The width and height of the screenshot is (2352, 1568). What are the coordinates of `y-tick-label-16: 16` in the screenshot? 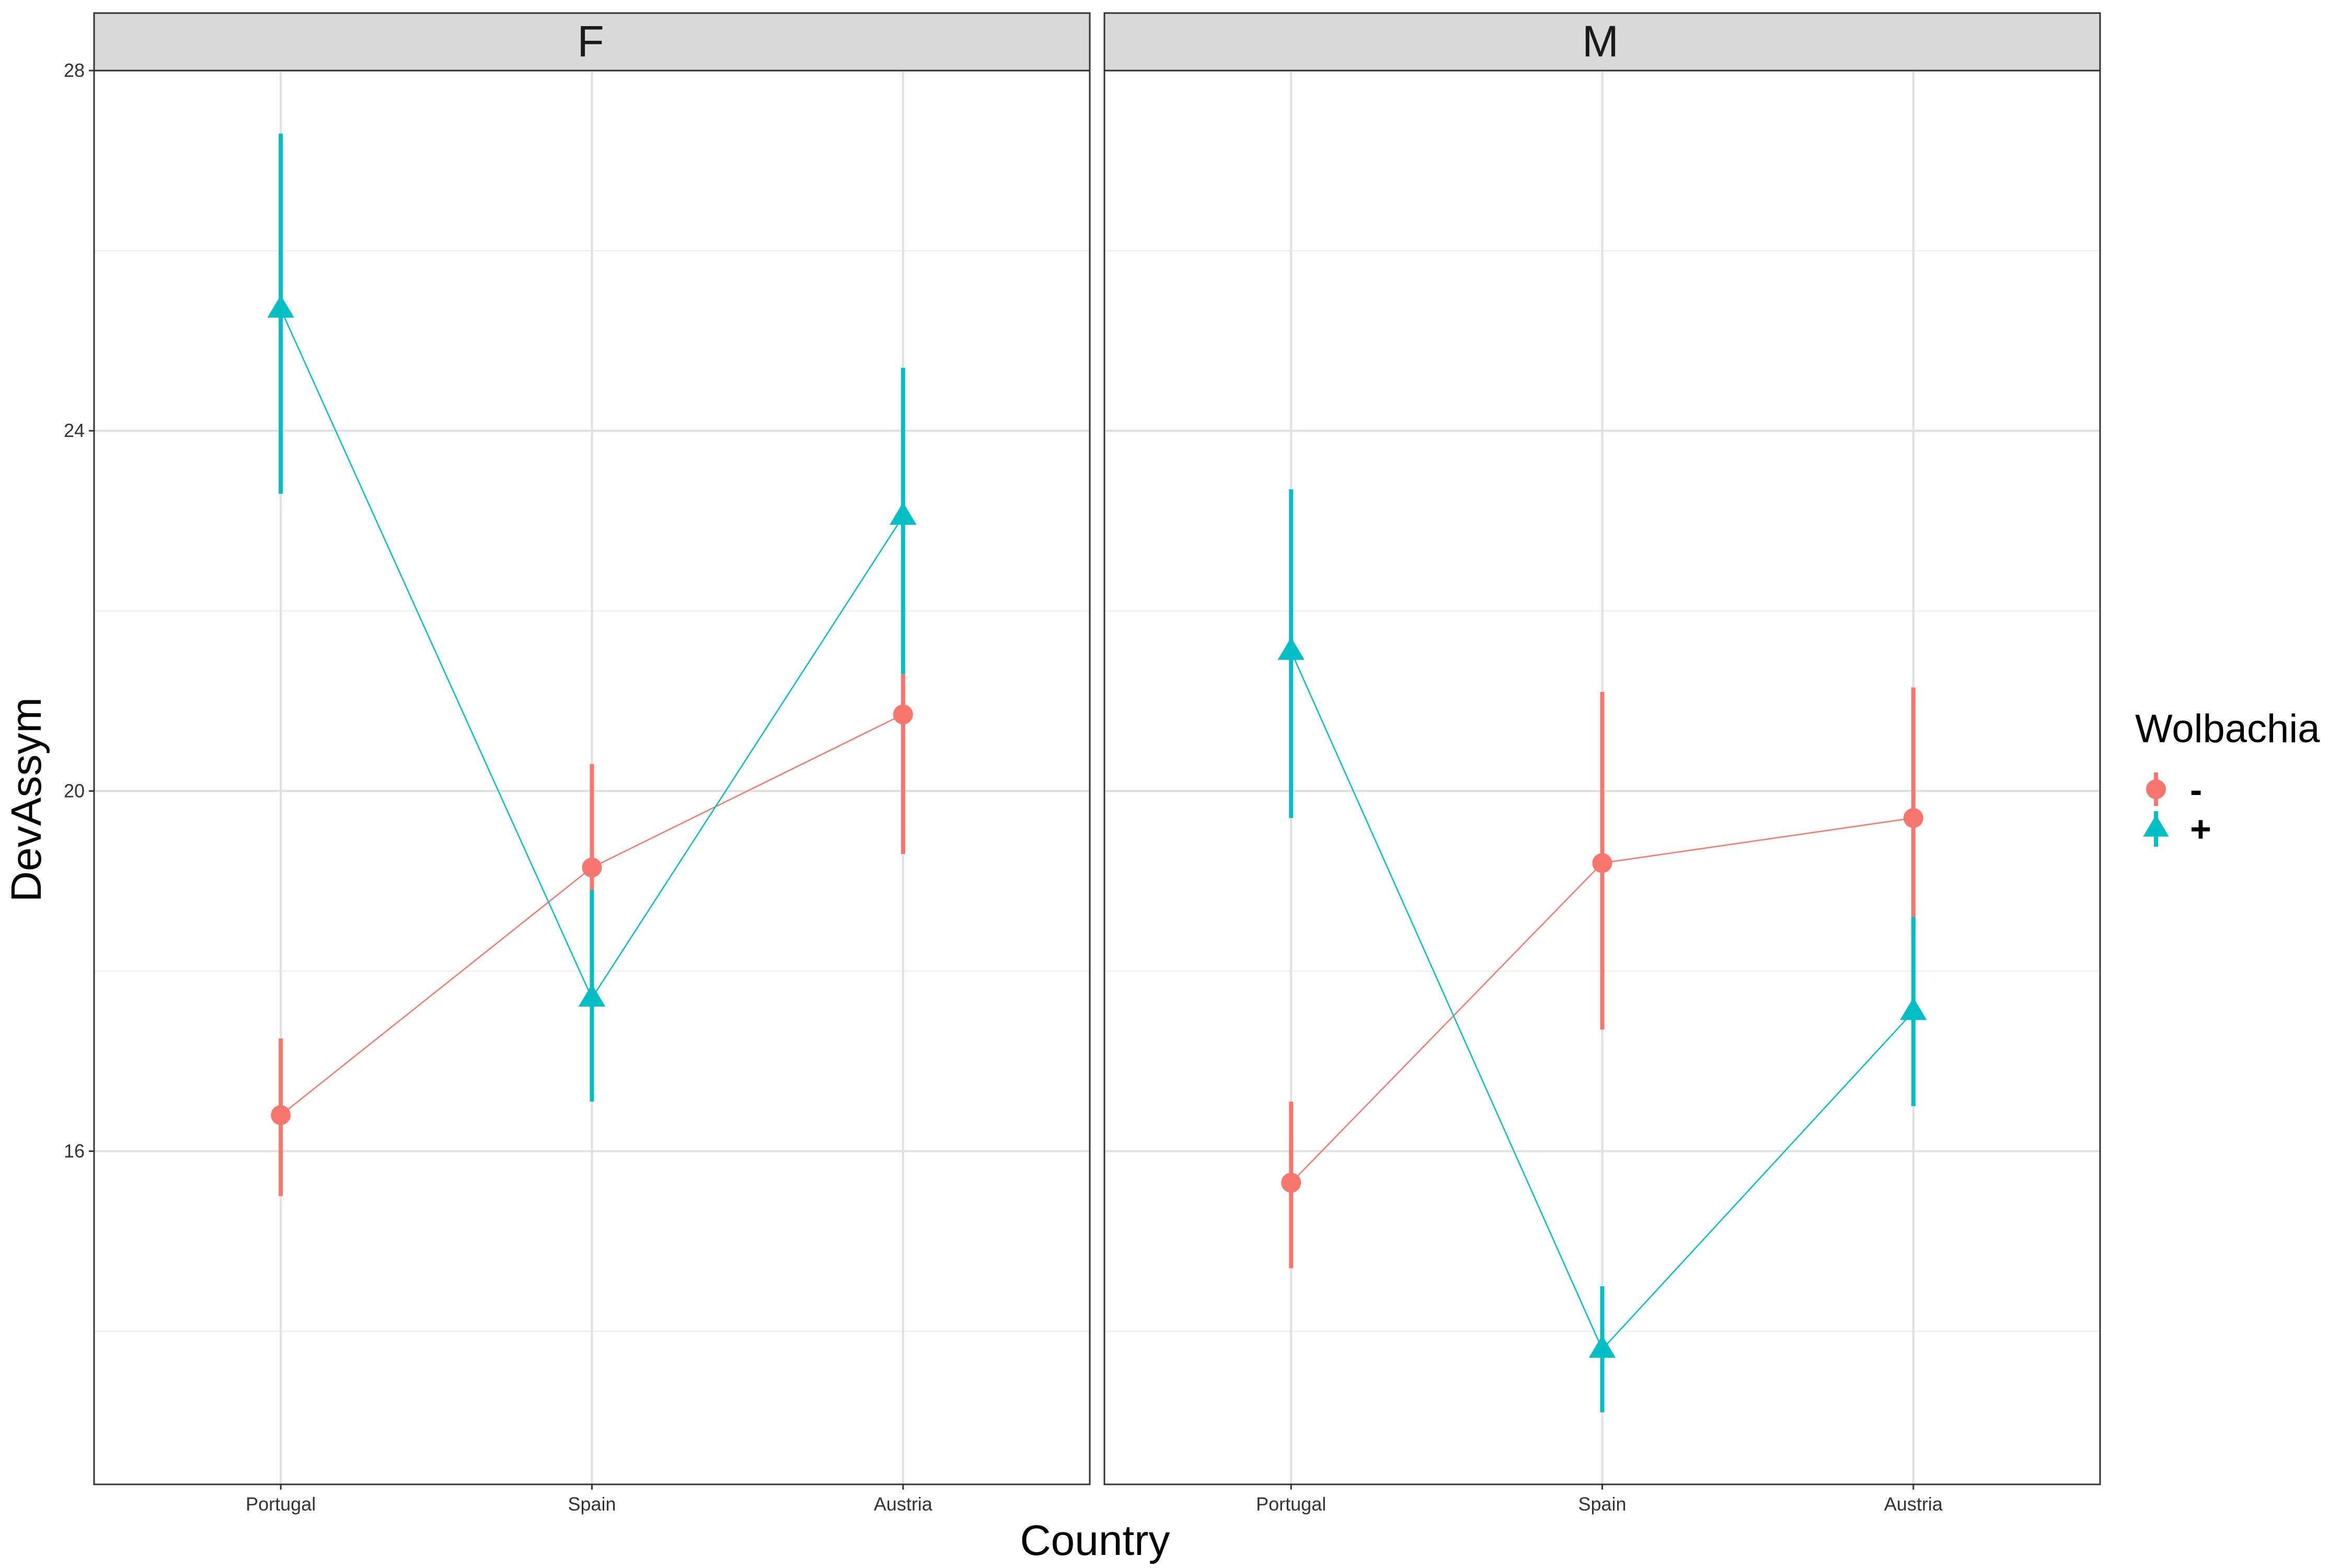 It's located at (74, 1151).